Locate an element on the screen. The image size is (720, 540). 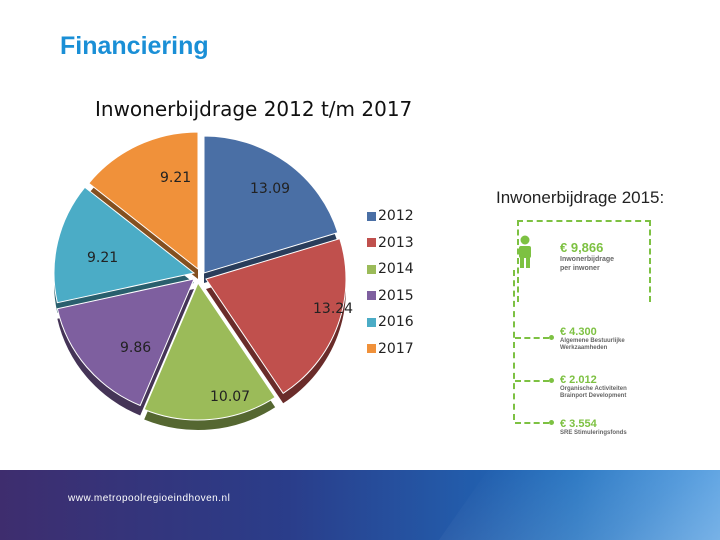
legend-label-2013: 2013 is located at coordinates (396, 242).